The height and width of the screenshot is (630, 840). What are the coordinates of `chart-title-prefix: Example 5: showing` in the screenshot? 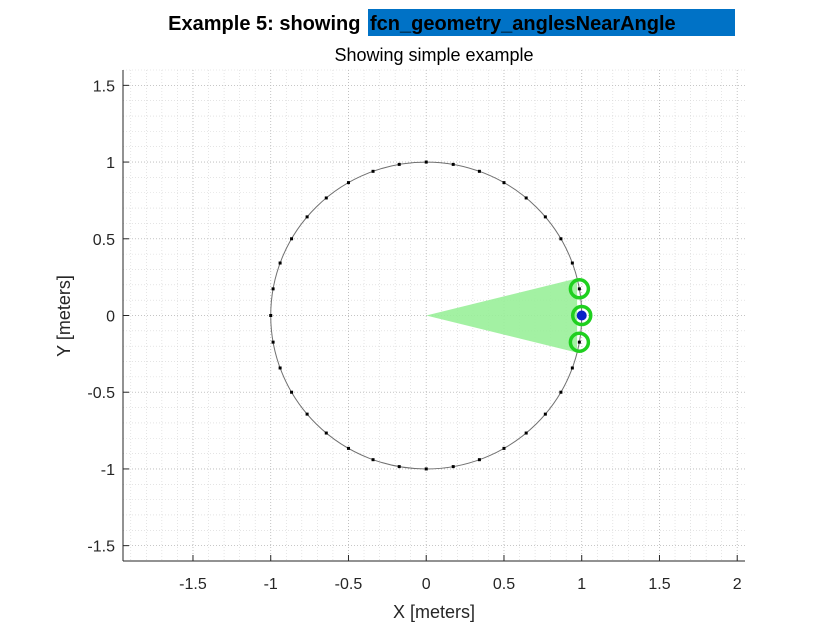 It's located at (267, 24).